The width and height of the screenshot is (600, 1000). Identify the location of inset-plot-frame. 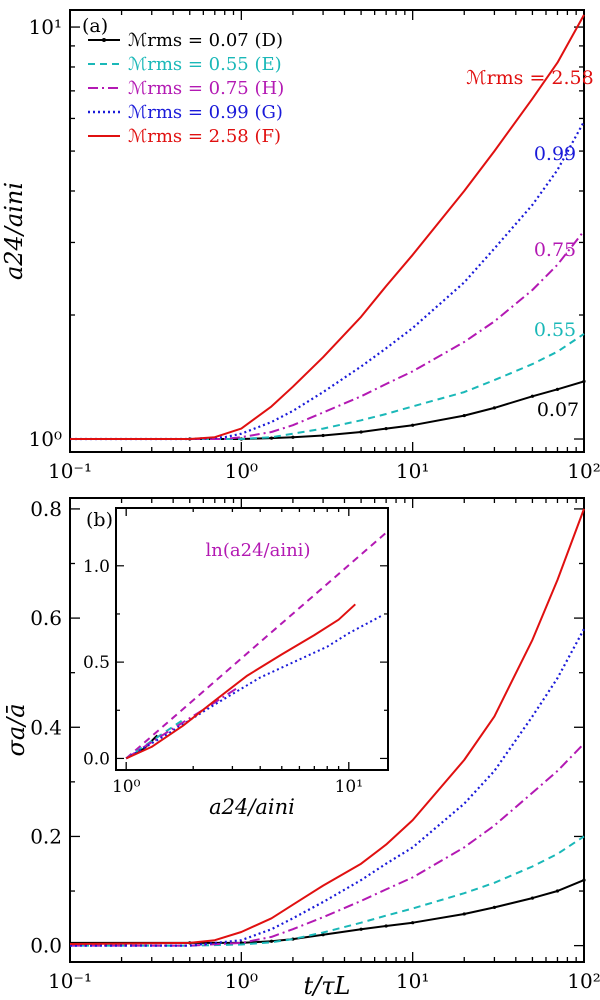
(252, 639).